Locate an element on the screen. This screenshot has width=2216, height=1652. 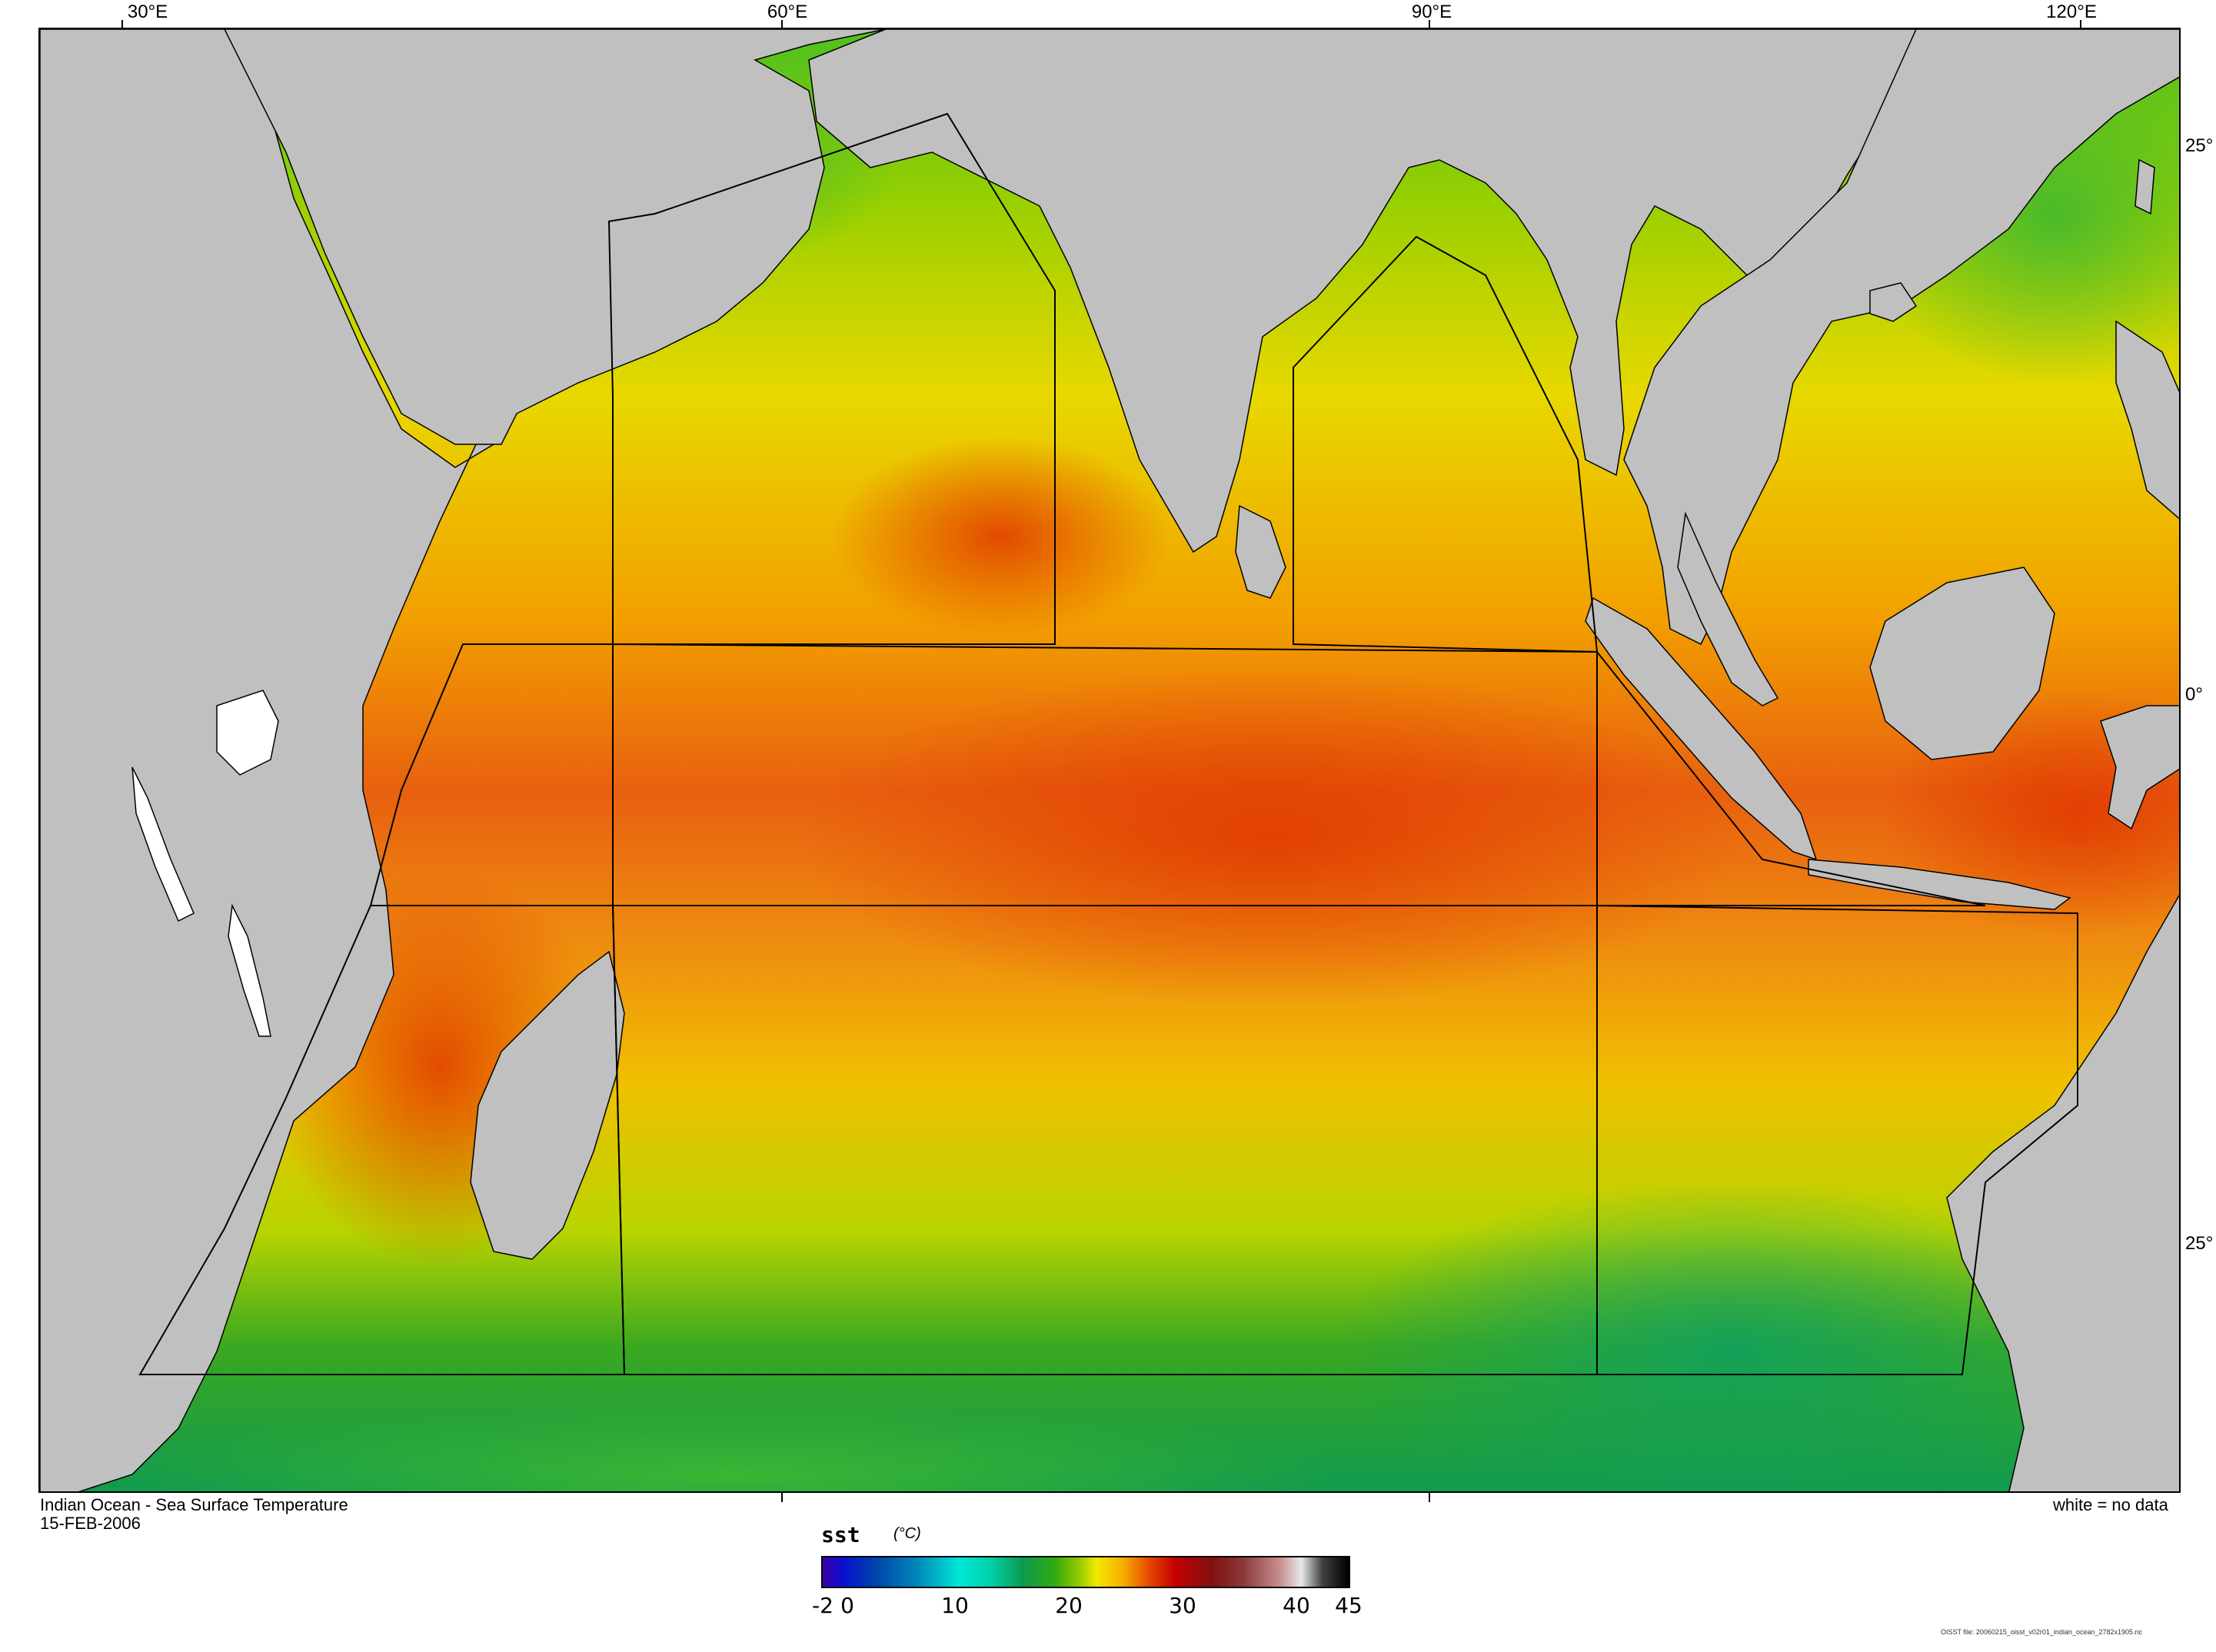
lon-label-30e: 30°E is located at coordinates (147, 12).